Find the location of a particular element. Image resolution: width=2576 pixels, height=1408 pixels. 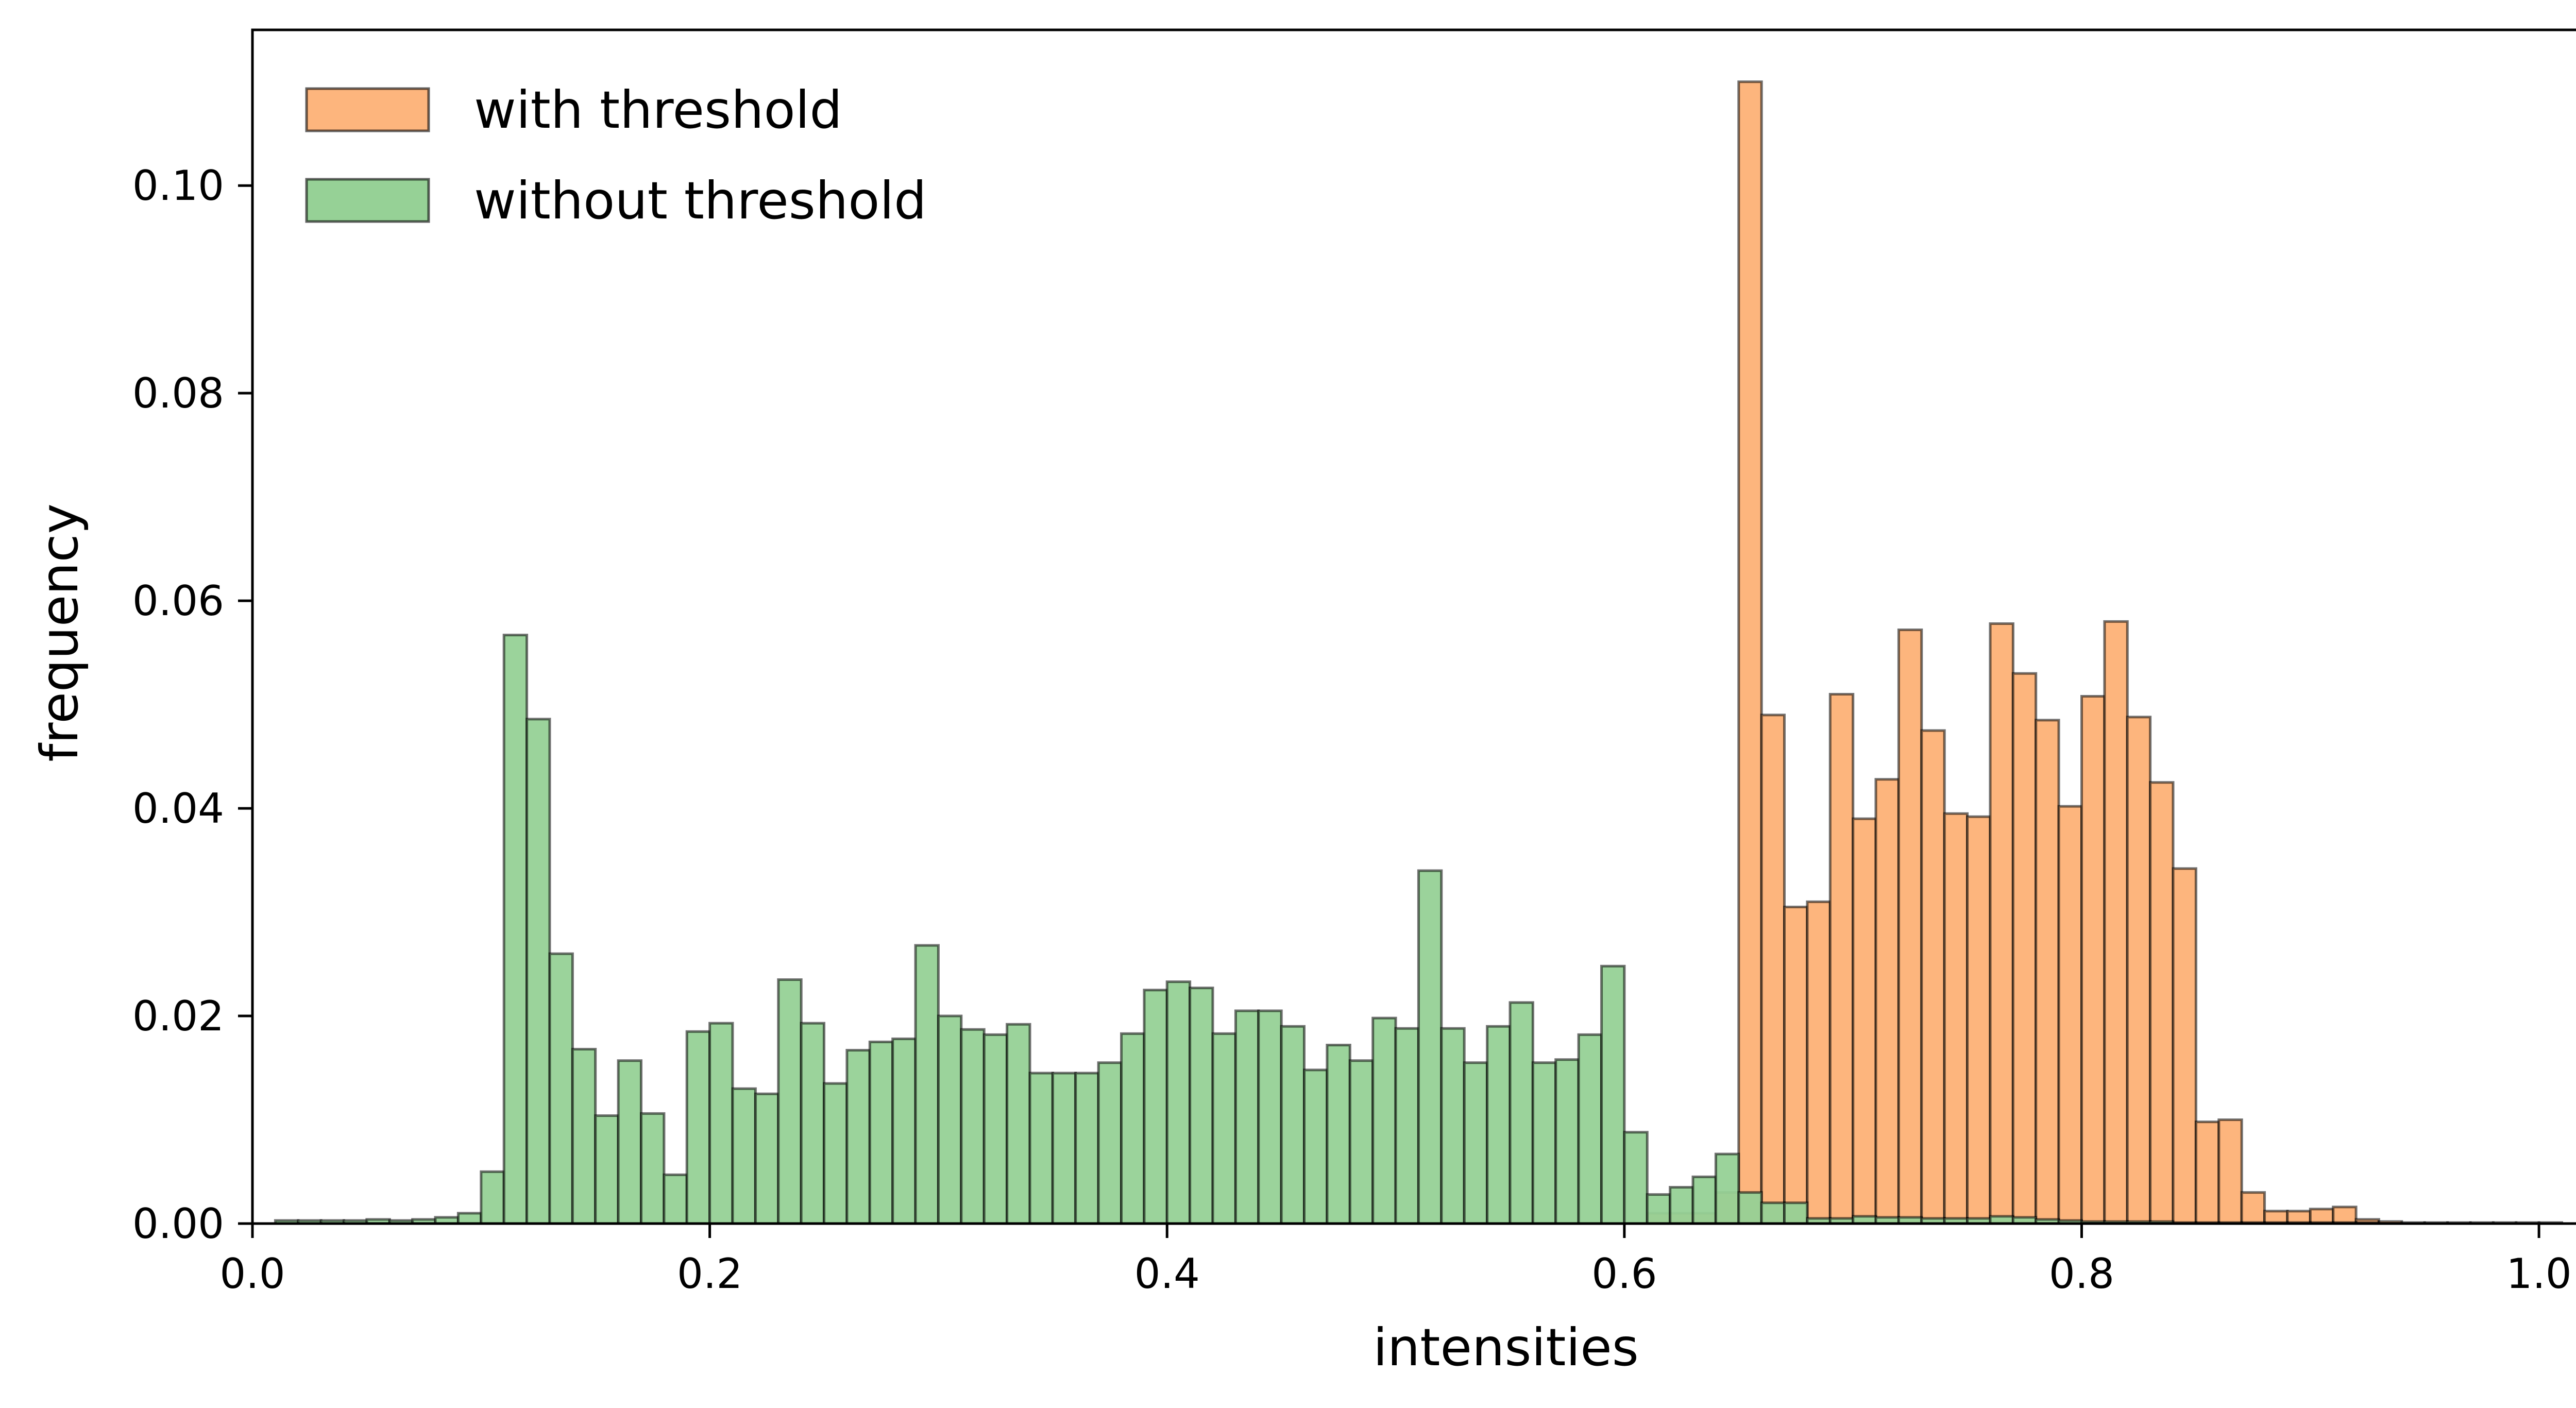

x-tick-label: 0.2 is located at coordinates (709, 1274).